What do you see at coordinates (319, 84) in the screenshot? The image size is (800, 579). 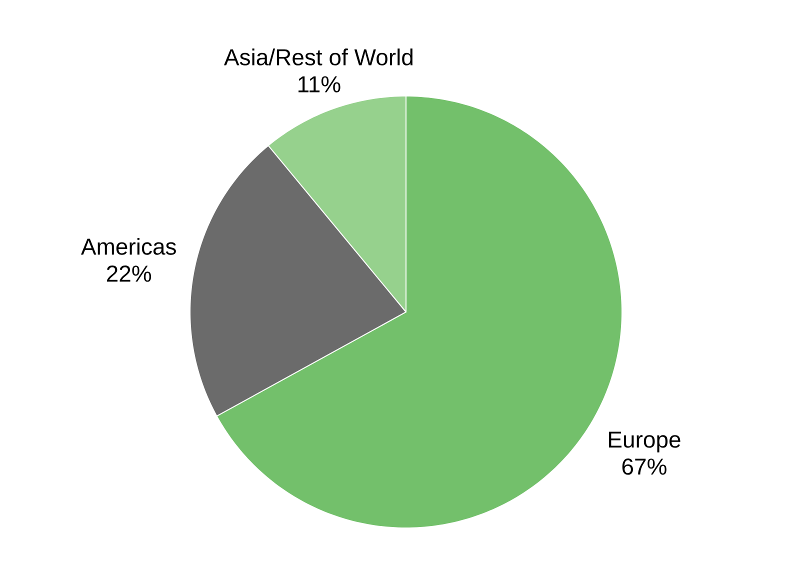 I see `data-label: 11%` at bounding box center [319, 84].